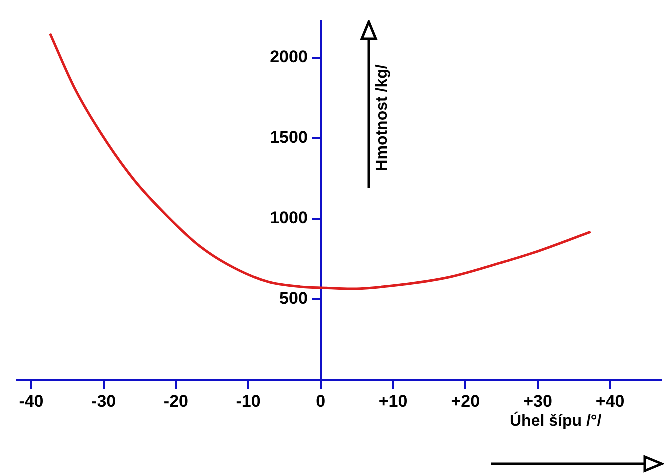 This screenshot has height=475, width=665. Describe the element at coordinates (176, 401) in the screenshot. I see `x-tick-label: -20` at that location.